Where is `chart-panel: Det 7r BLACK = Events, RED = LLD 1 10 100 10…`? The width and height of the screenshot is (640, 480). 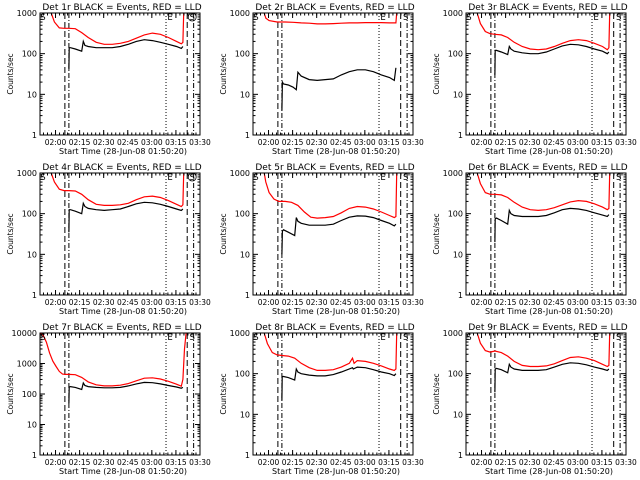
chart-panel: Det 7r BLACK = Events, RED = LLD 1 10 100 10… is located at coordinates (108, 399).